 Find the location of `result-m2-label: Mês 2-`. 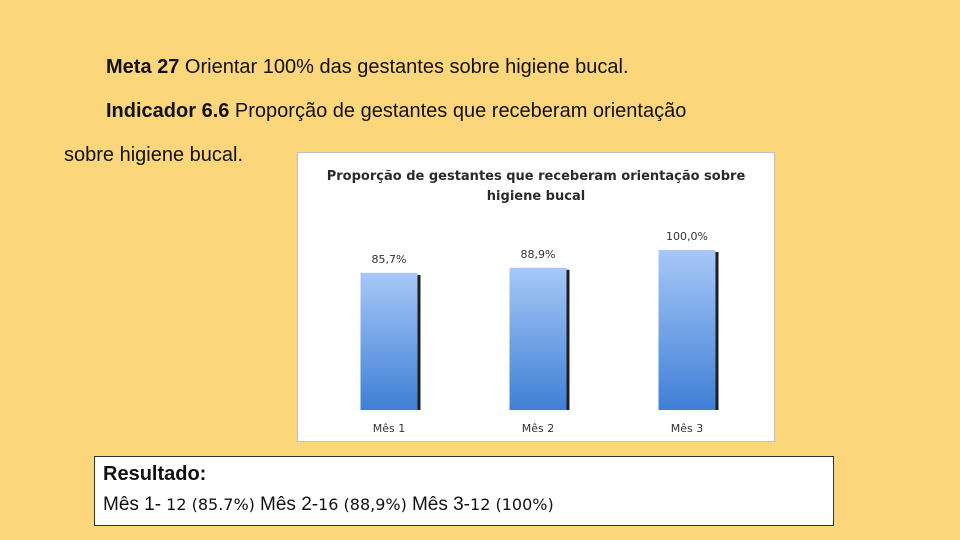

result-m2-label: Mês 2- is located at coordinates (289, 504).